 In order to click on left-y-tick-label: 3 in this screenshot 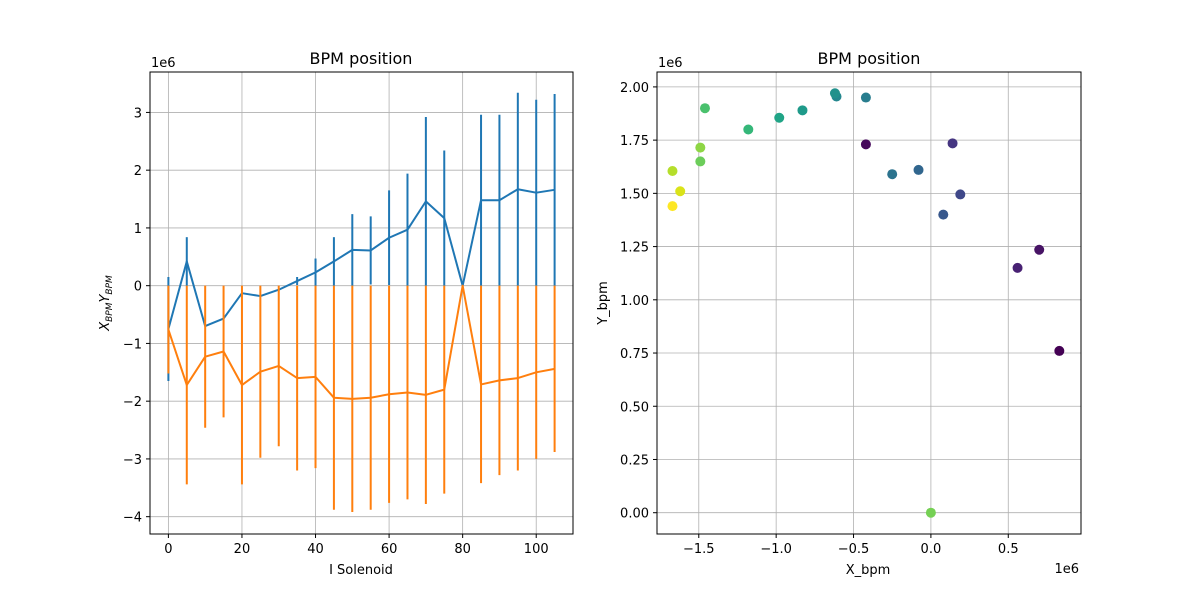, I will do `click(138, 113)`.